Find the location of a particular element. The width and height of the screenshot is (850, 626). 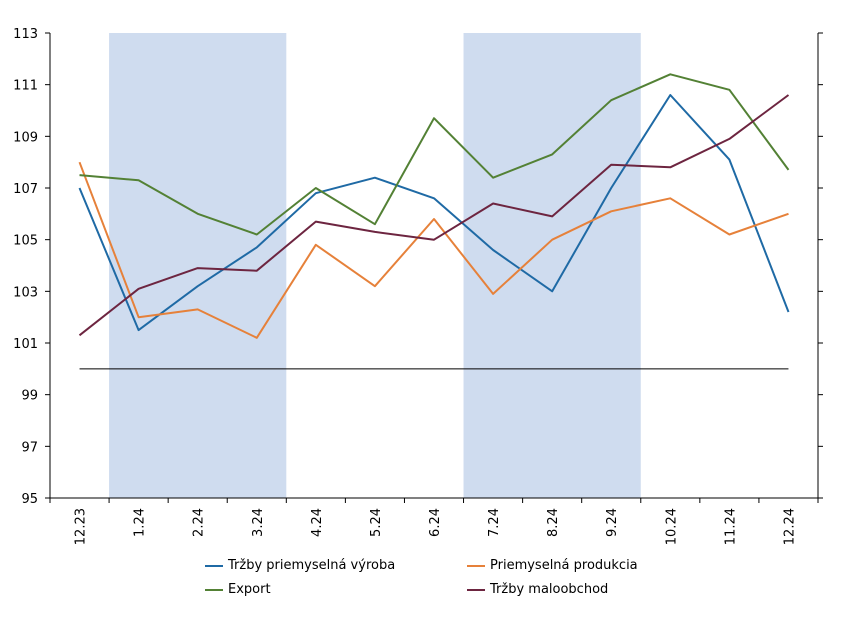

legend-item-2: Priemyselná produkcia is located at coordinates (552, 565).